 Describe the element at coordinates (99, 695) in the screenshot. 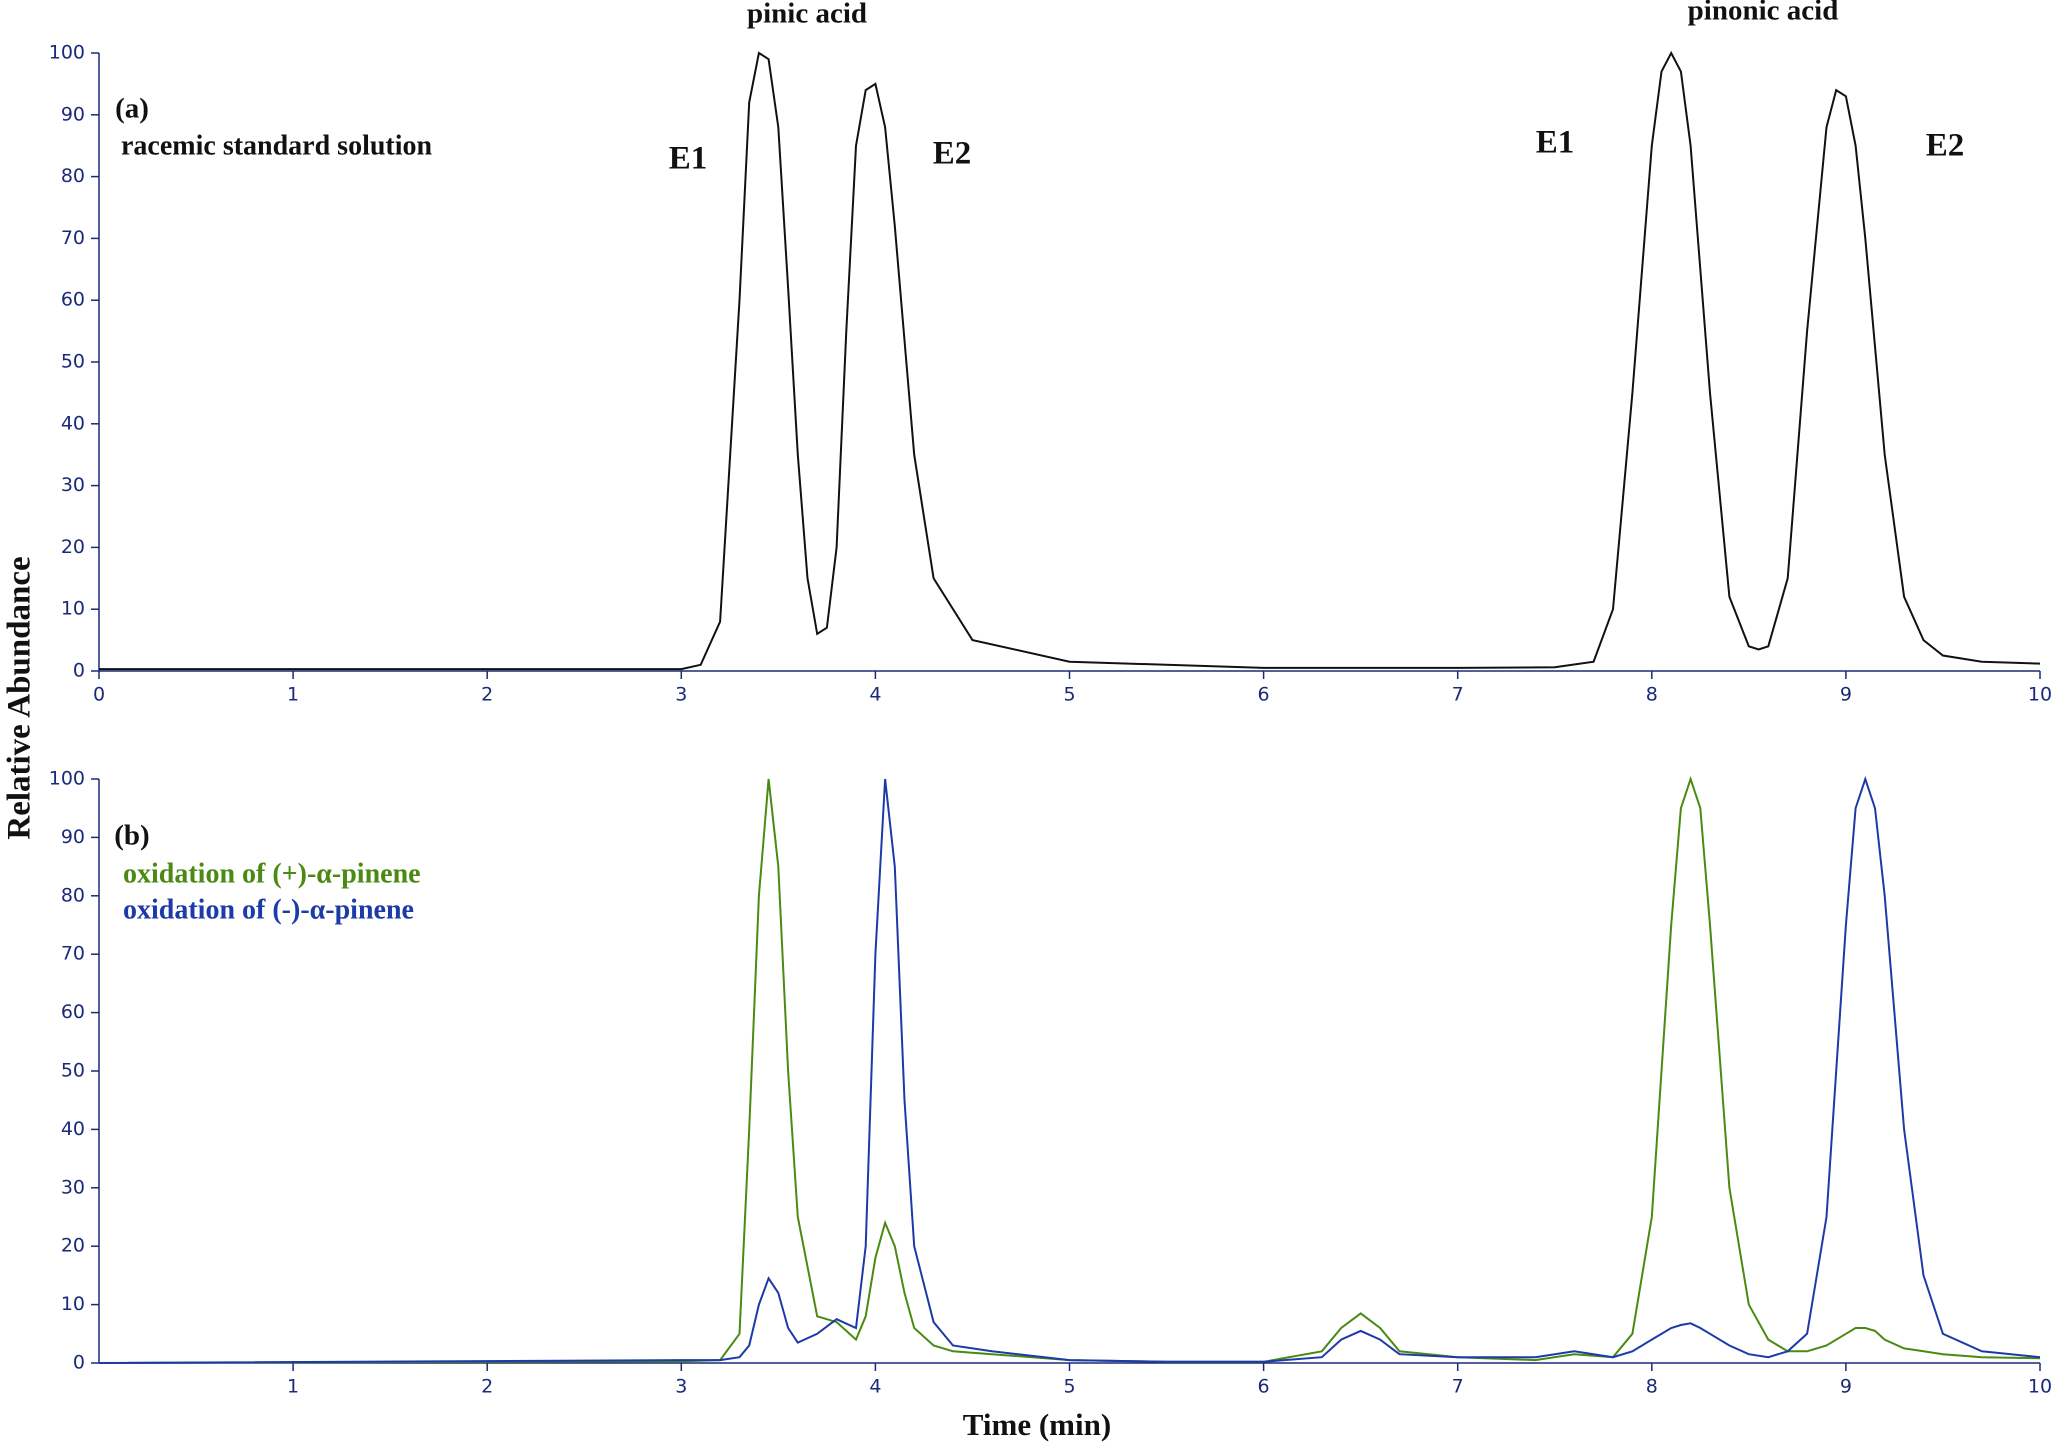

I see `x-tick-label: 0` at that location.